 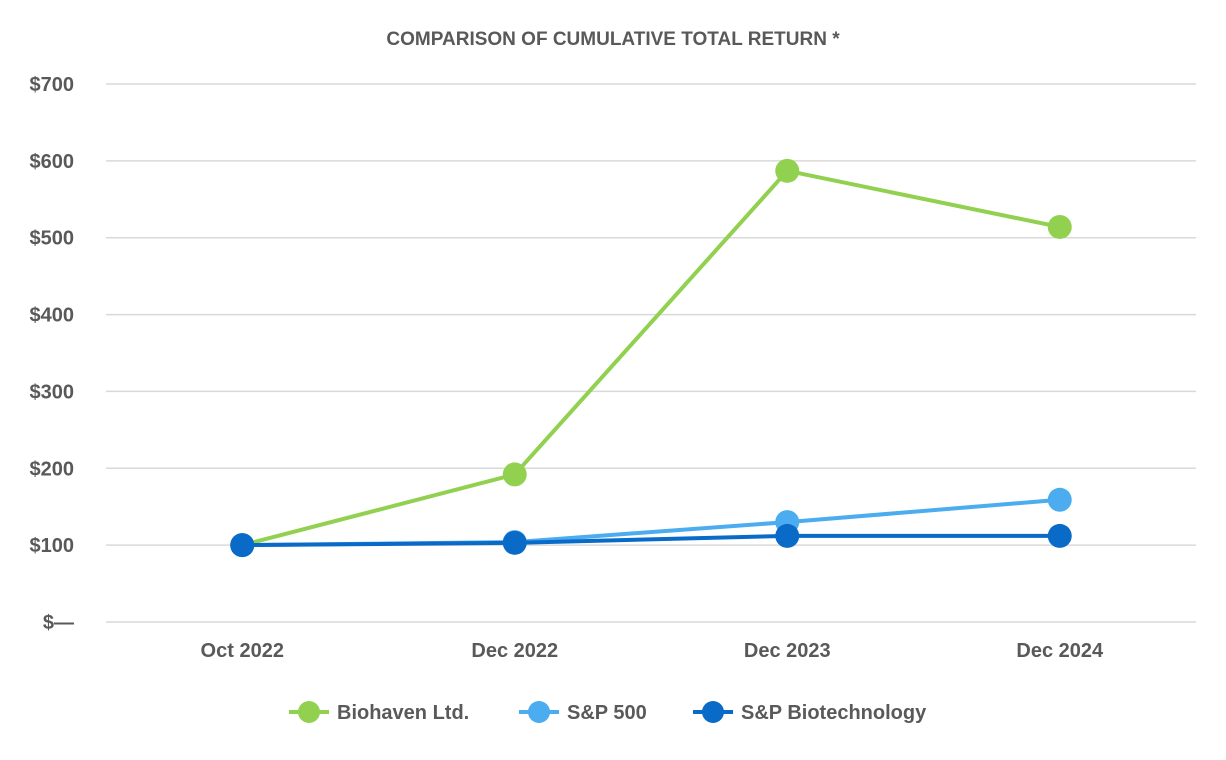 I want to click on y-tick-label: $200, so click(x=52, y=469).